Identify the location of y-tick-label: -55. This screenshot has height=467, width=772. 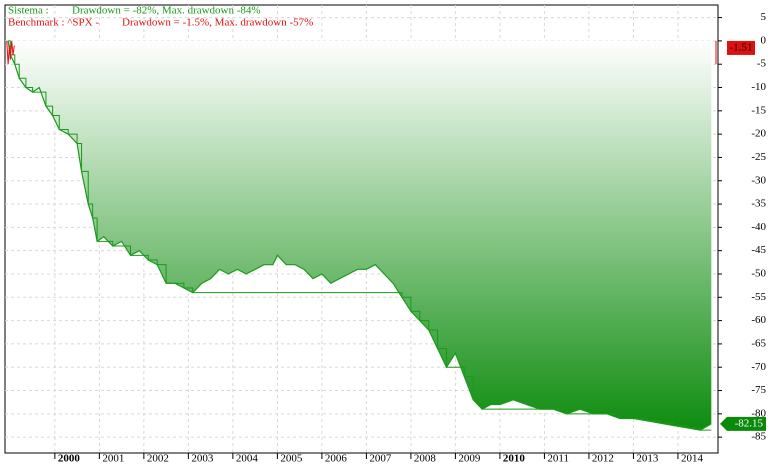
(758, 297).